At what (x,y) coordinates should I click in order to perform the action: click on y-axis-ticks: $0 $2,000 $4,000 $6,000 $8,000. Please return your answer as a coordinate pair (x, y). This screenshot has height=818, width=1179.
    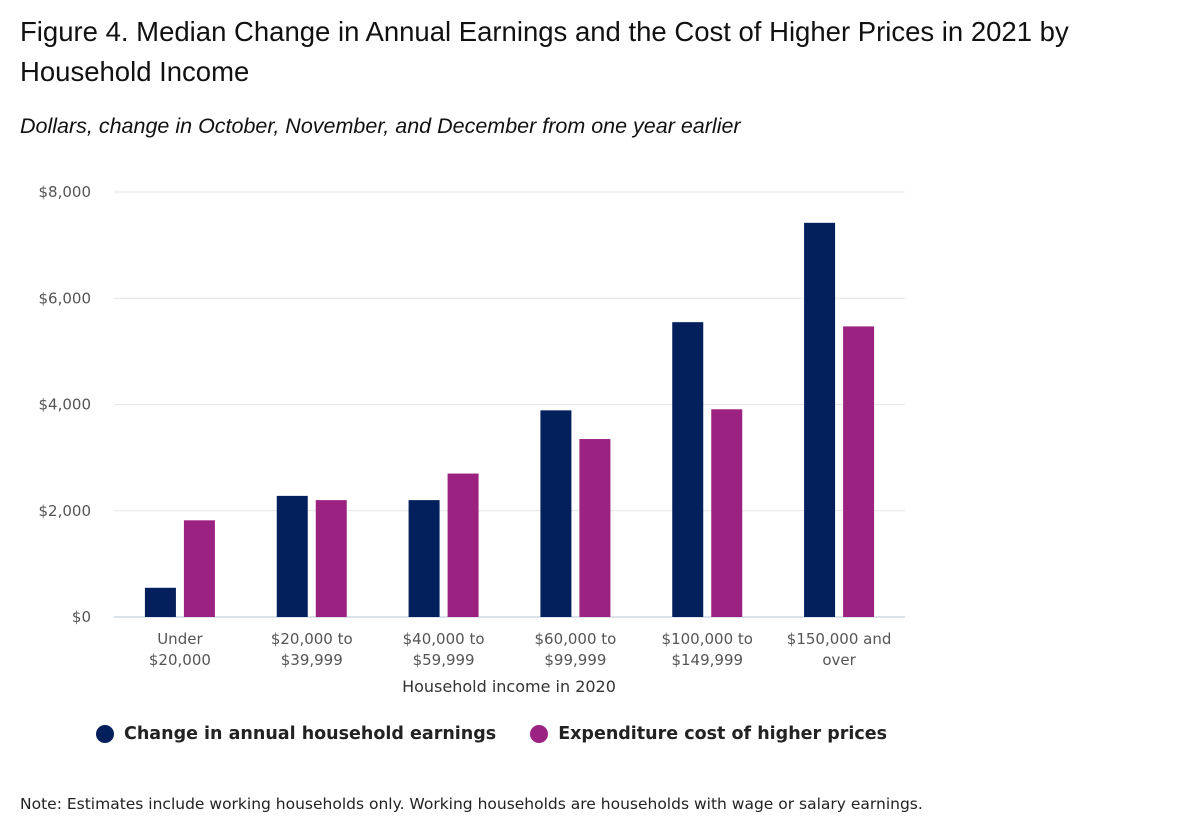
    Looking at the image, I should click on (65, 404).